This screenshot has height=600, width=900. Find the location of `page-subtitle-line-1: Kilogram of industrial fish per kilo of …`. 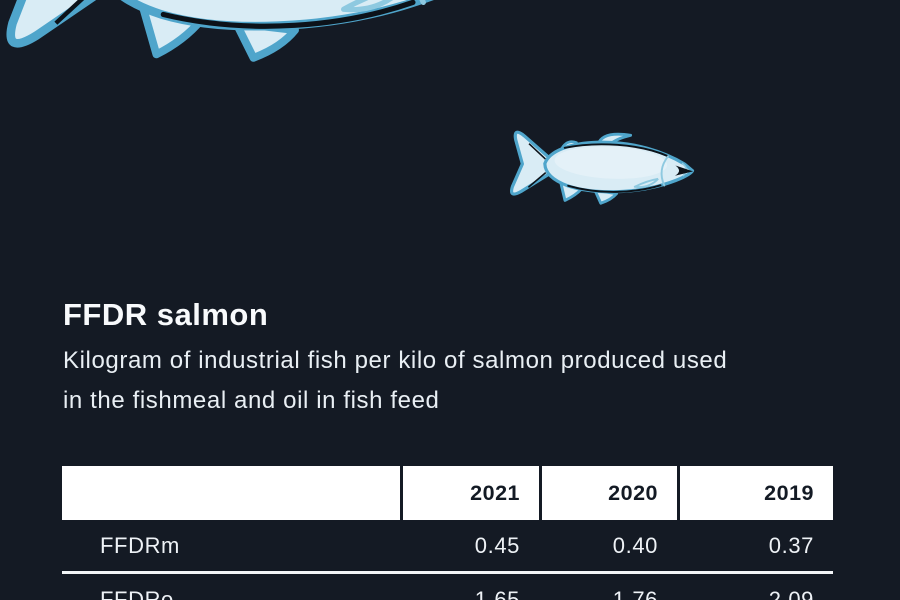

page-subtitle-line-1: Kilogram of industrial fish per kilo of … is located at coordinates (395, 360).